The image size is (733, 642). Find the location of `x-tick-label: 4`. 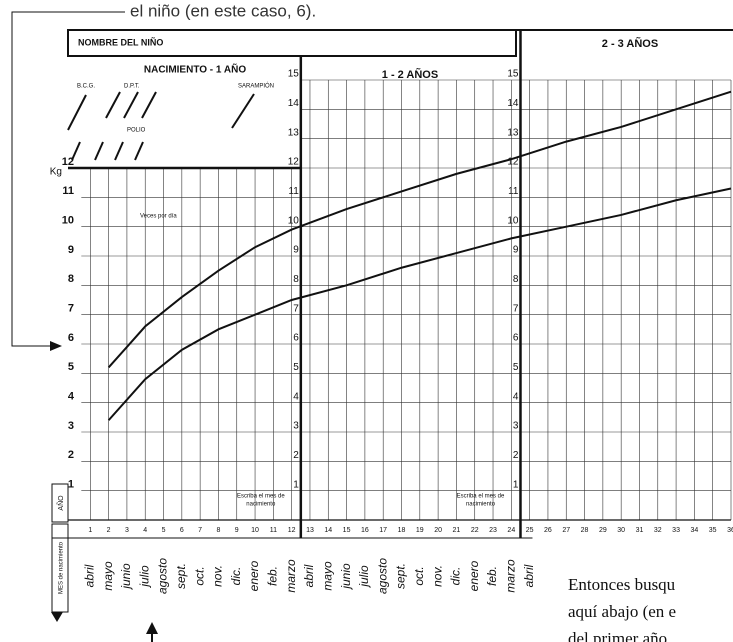

x-tick-label: 4 is located at coordinates (145, 530).